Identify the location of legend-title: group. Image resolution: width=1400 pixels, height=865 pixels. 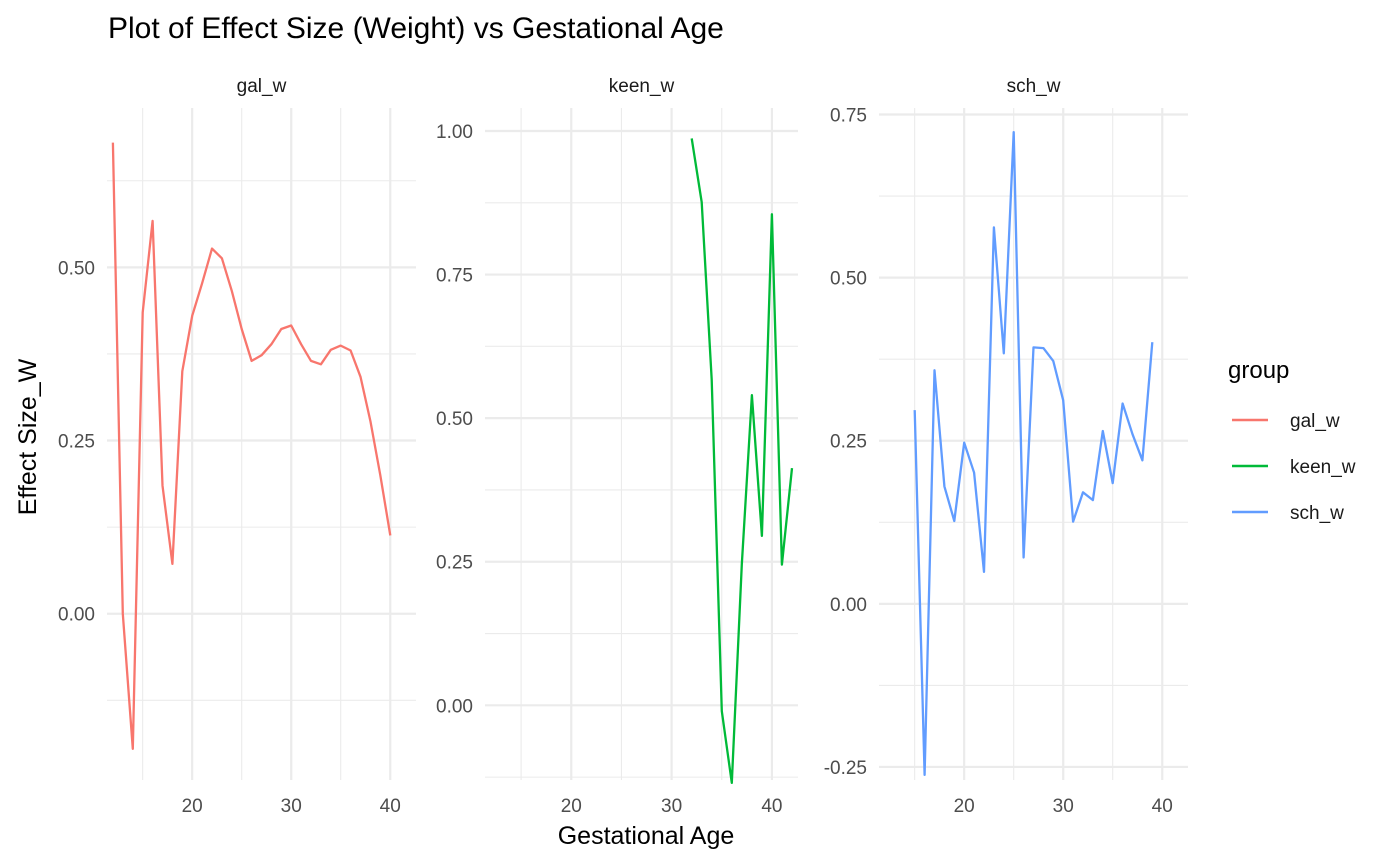
(1258, 370).